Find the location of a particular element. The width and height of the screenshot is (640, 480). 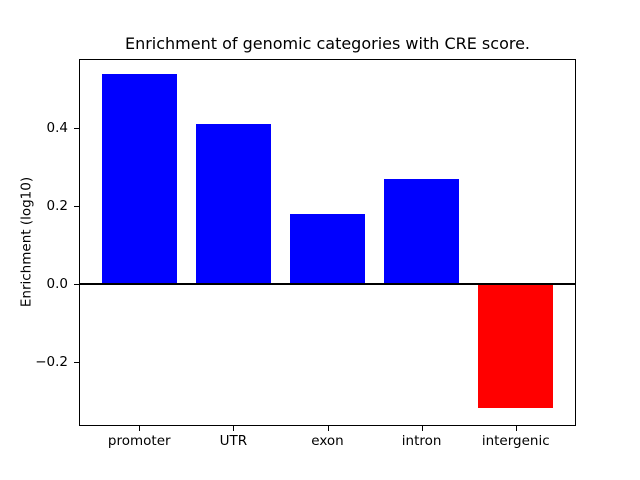

x-tick-label-exon: exon is located at coordinates (327, 441).